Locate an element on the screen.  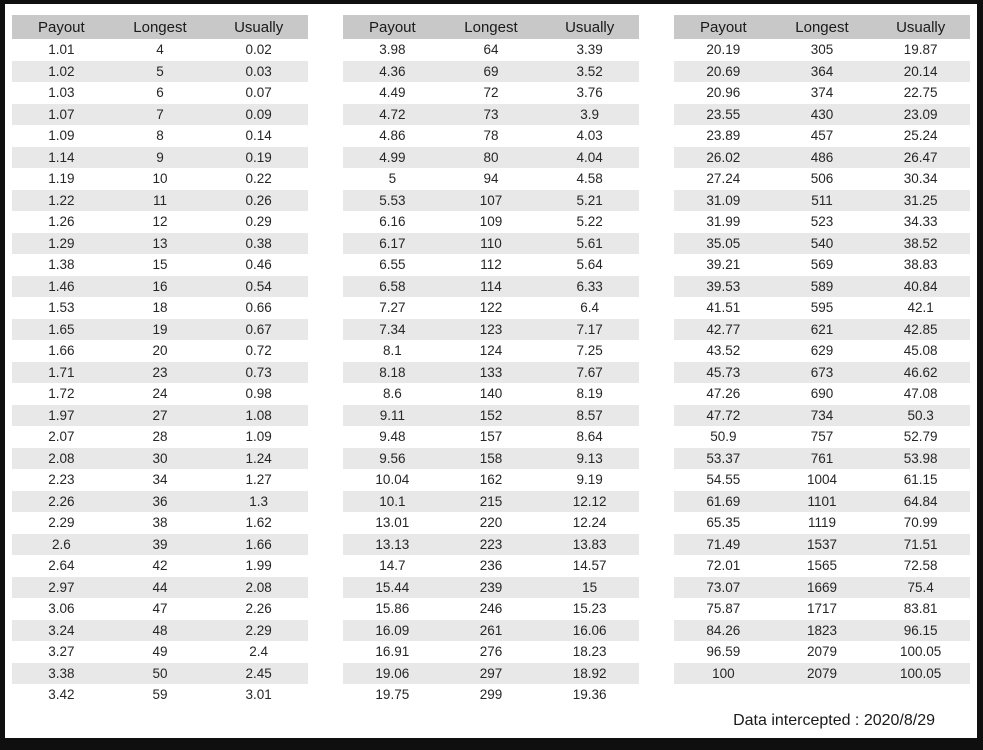
cell: 2.26 is located at coordinates (258, 609).